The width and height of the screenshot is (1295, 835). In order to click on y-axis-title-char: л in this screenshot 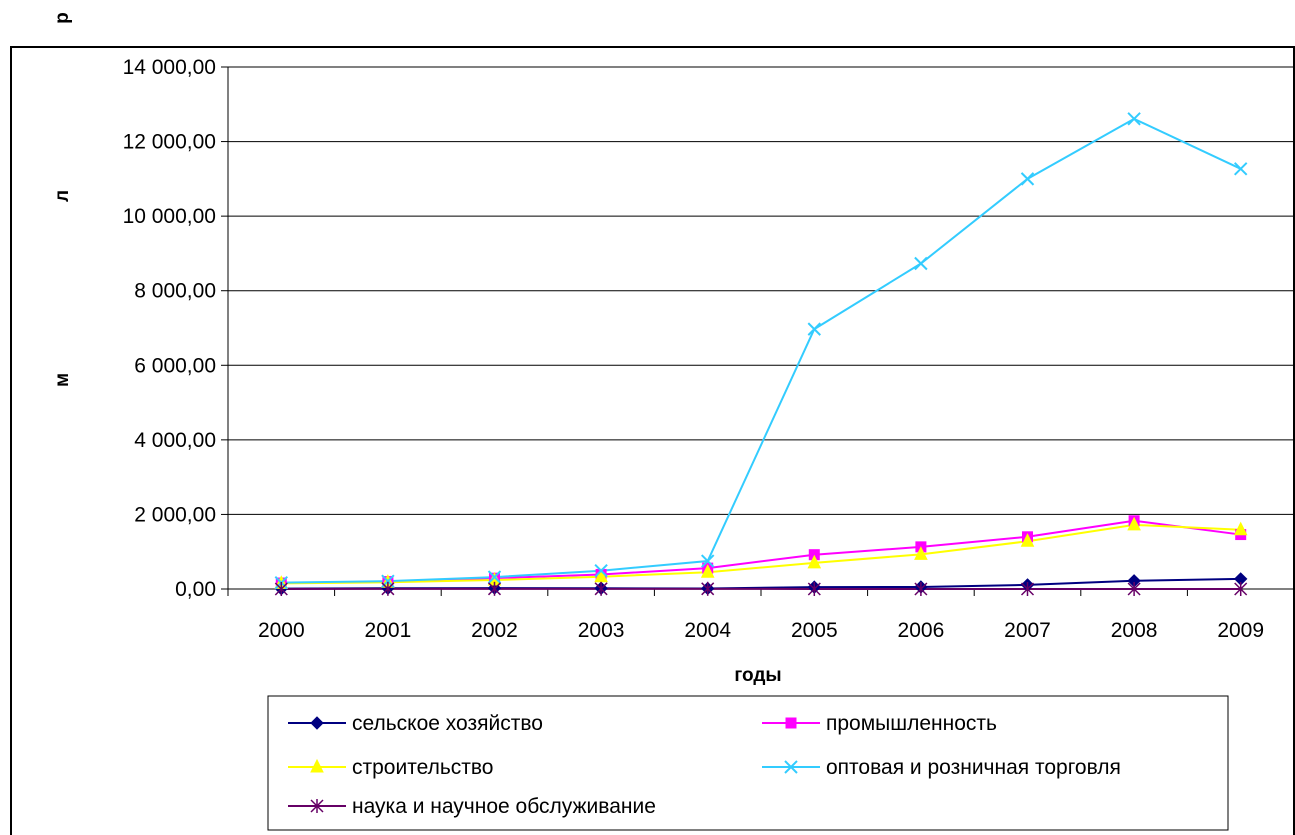, I will do `click(62, 196)`.